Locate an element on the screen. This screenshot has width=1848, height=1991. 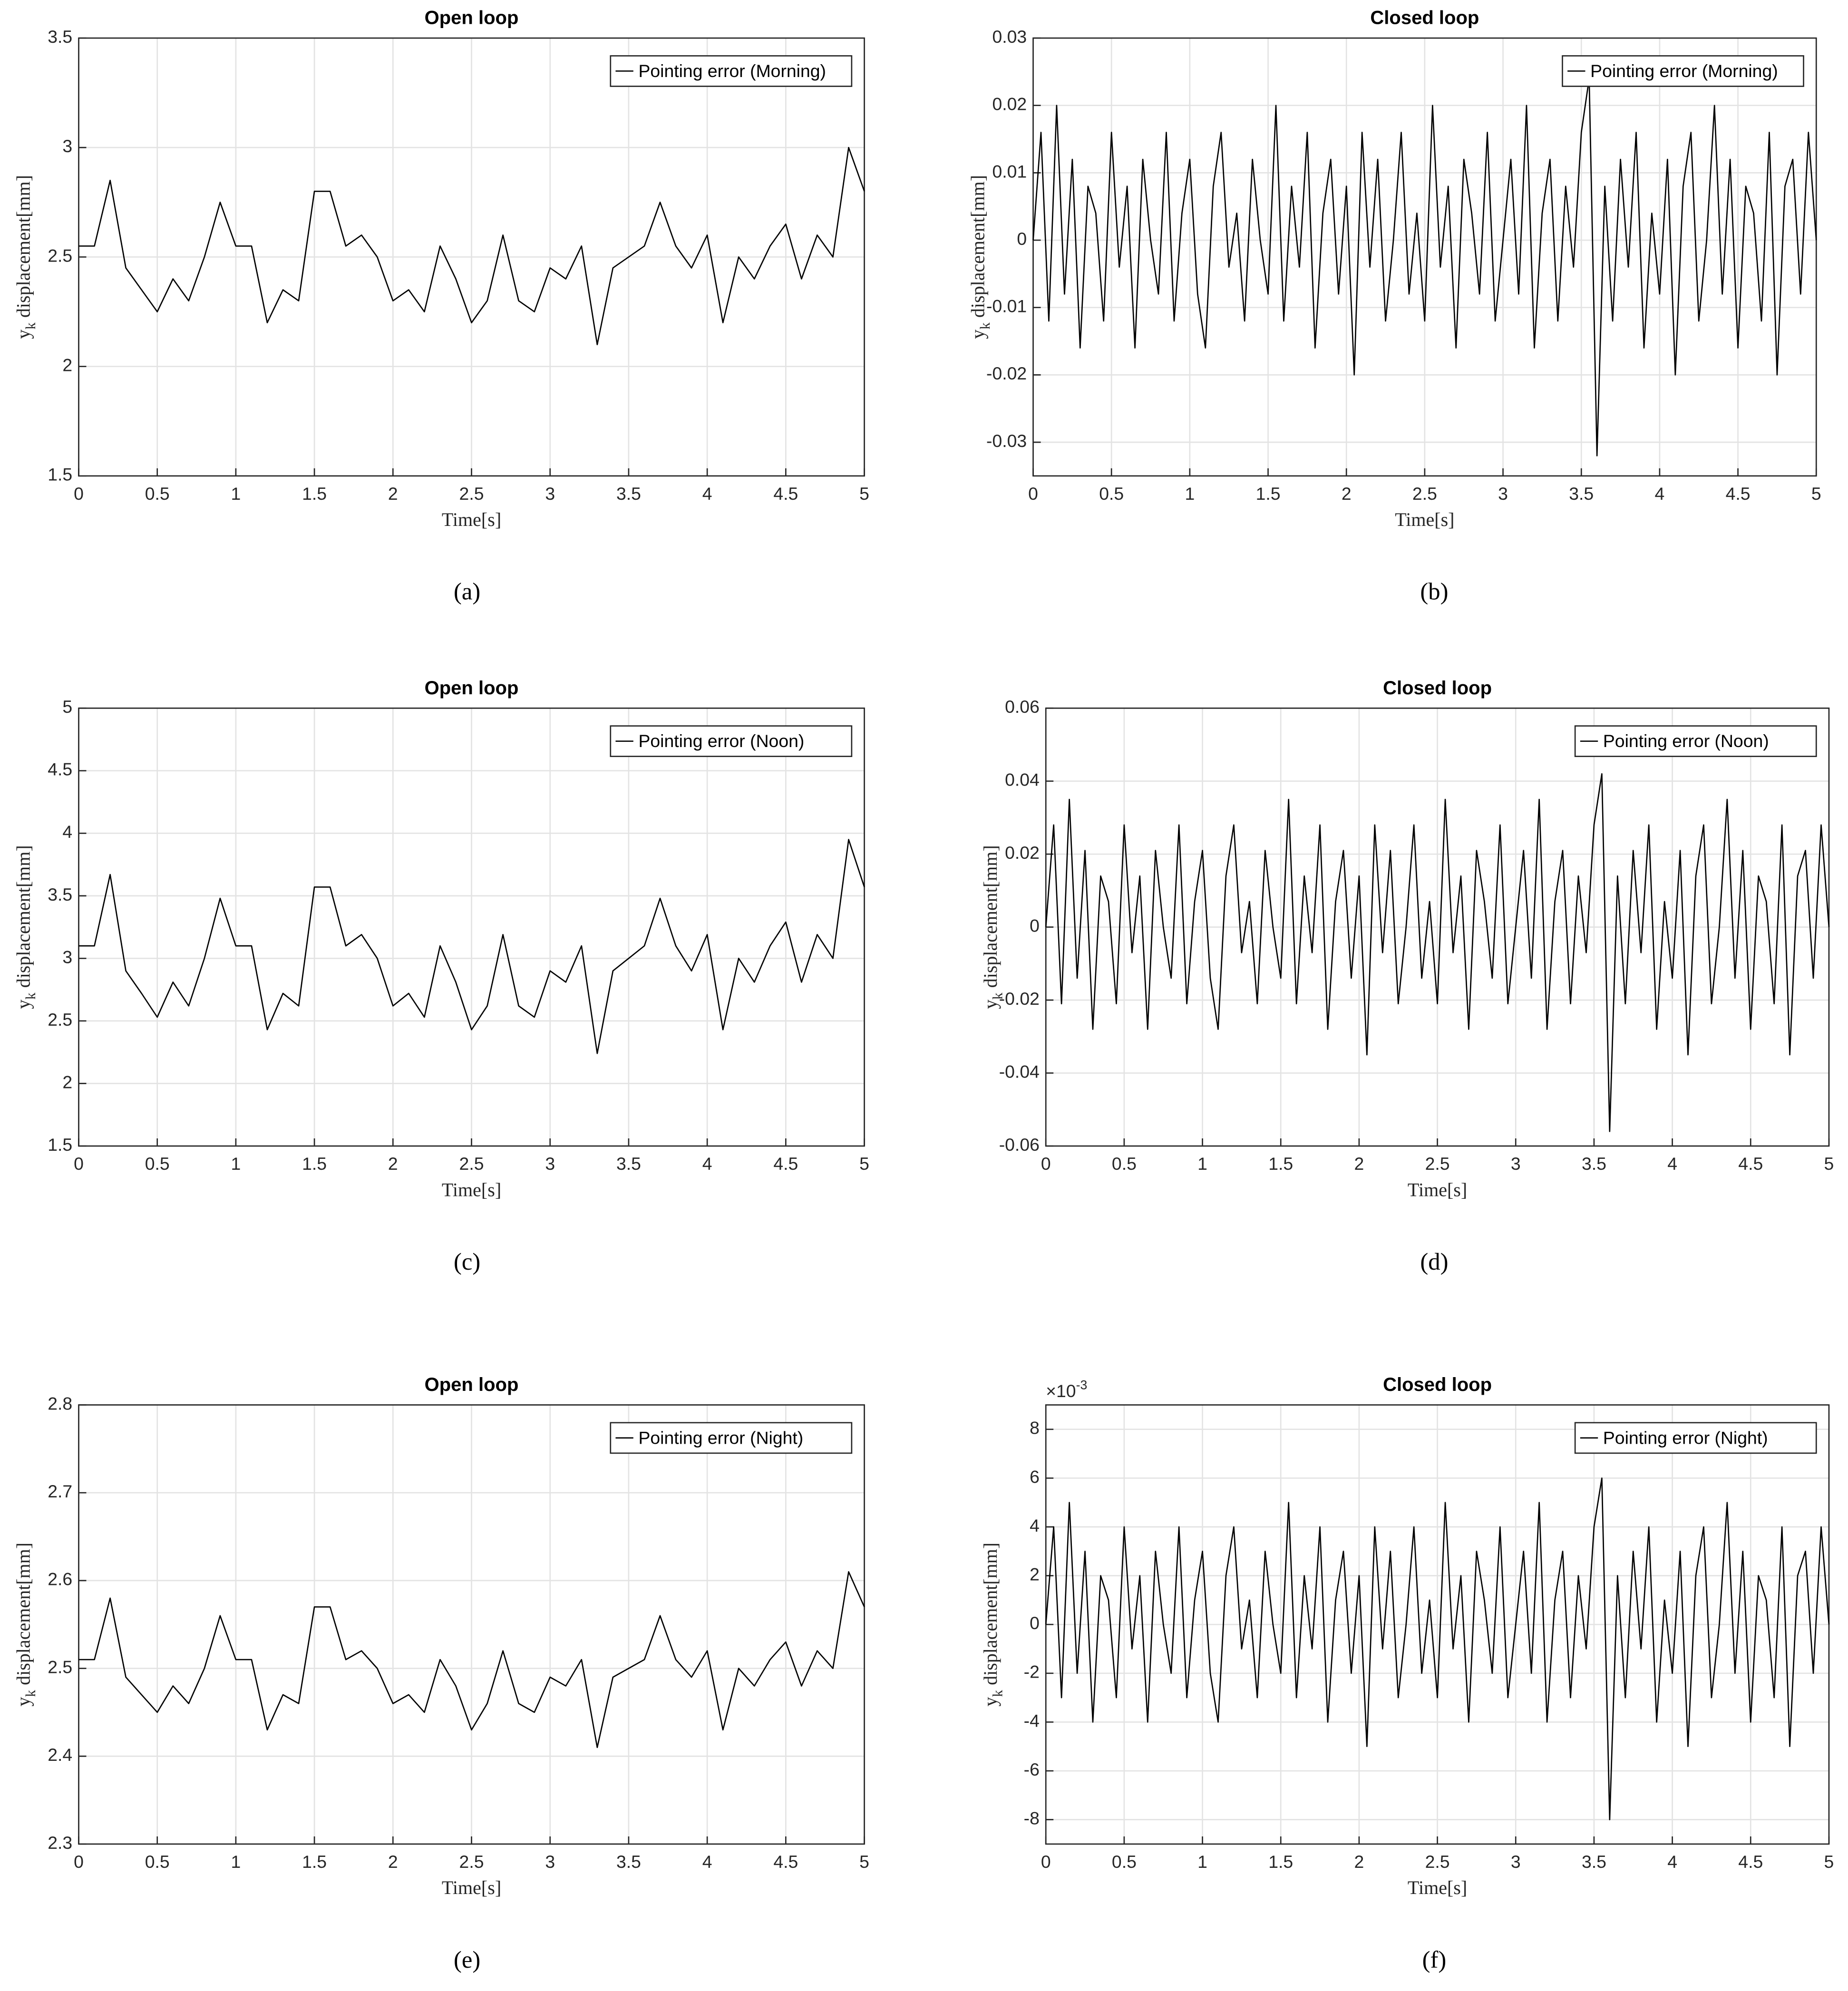
y-tick-label: 0.02 is located at coordinates (1022, 853).